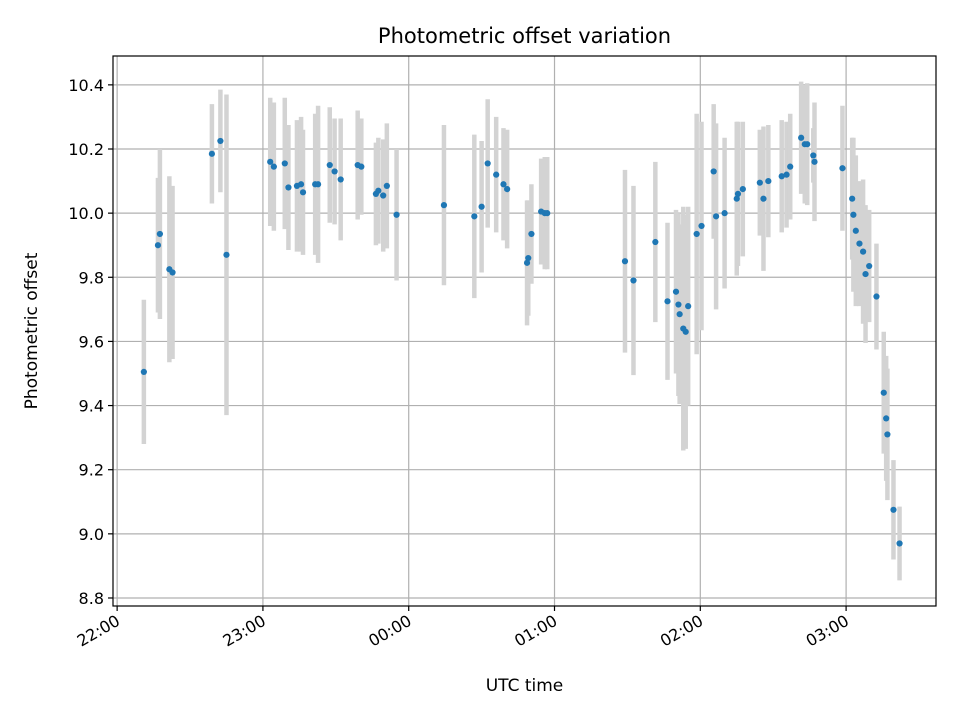 Image resolution: width=960 pixels, height=720 pixels. I want to click on y-axis-ticks: 8.8 9.0 9.2 9.4 9.6 9.8 10.0 10.2 10.4, so click(90, 342).